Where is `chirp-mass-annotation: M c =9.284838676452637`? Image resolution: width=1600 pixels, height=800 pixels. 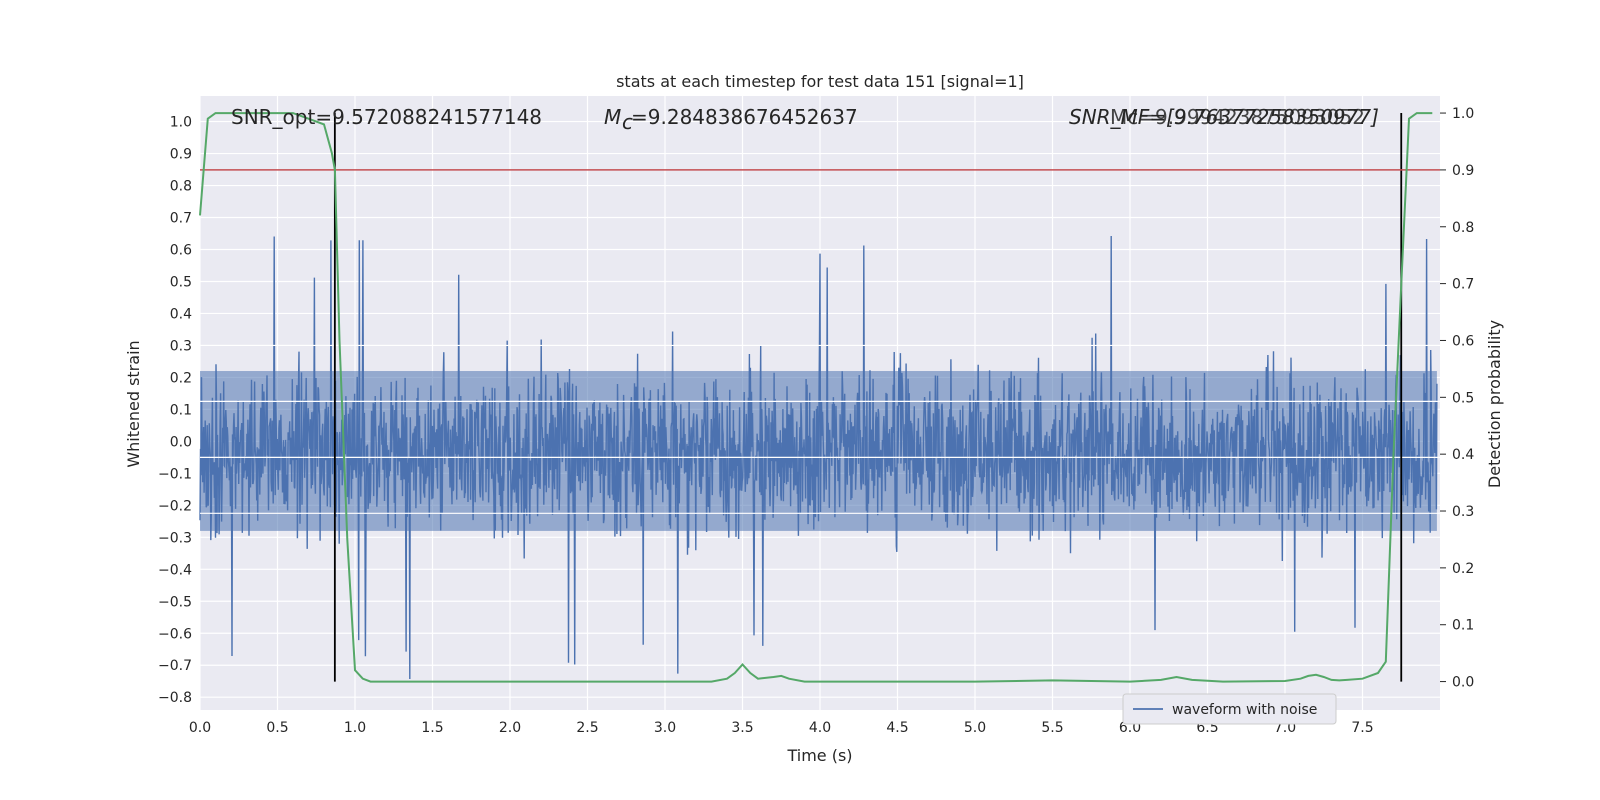 chirp-mass-annotation: M c =9.284838676452637 is located at coordinates (731, 119).